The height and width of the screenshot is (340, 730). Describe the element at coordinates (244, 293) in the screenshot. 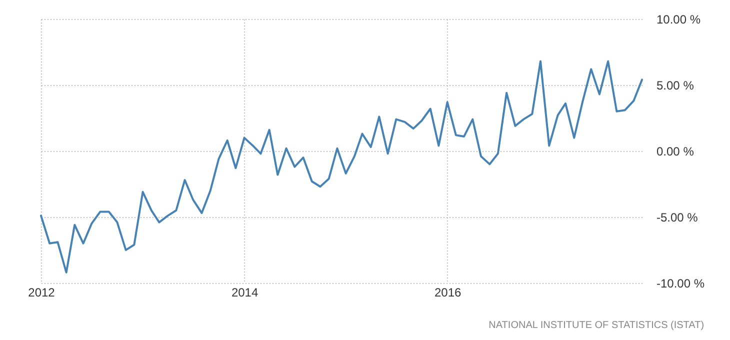

I see `x-tick-label: 2014` at that location.